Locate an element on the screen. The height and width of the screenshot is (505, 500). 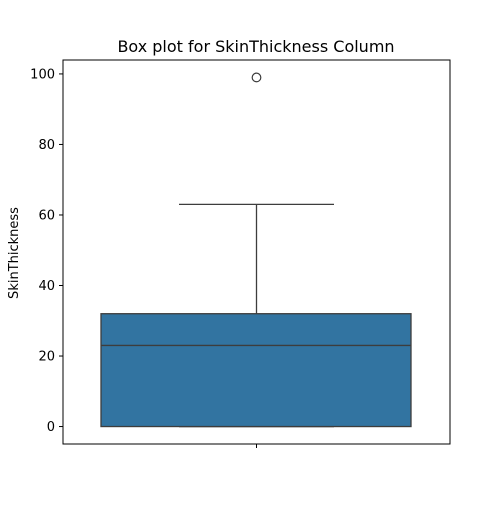
y-tick-label: 100 is located at coordinates (42, 74).